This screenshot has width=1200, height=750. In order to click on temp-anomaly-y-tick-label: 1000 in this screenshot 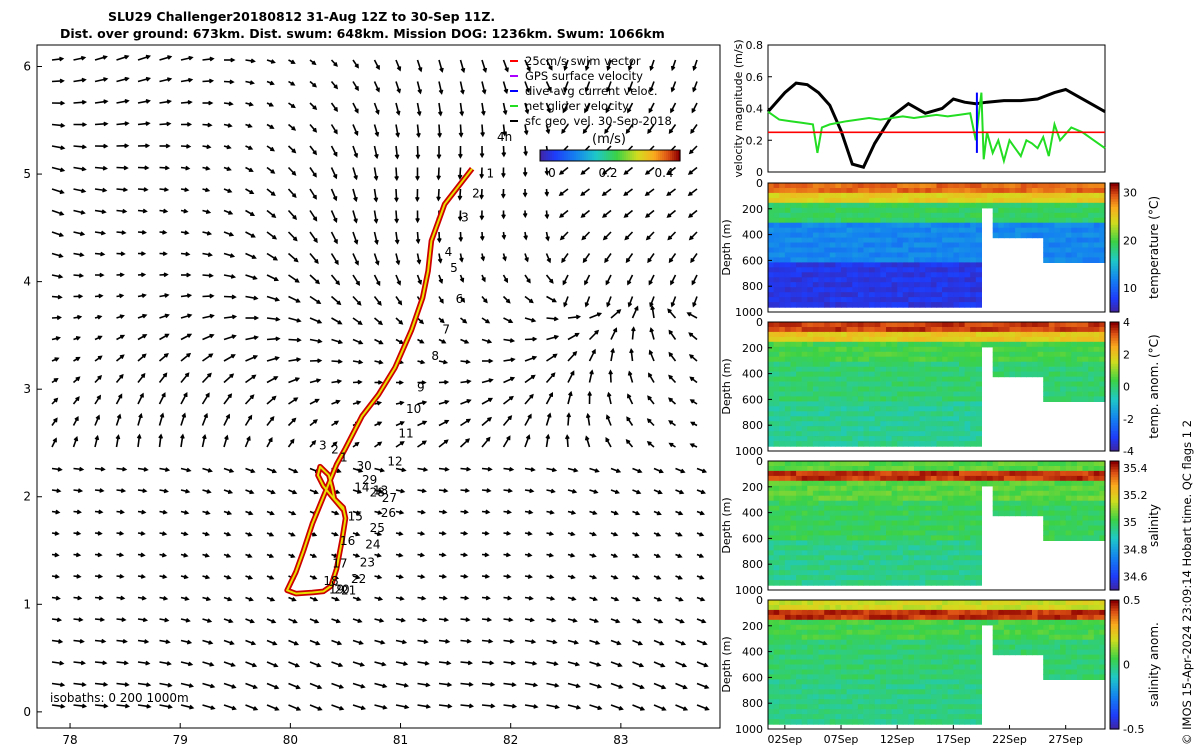, I will do `click(749, 451)`.